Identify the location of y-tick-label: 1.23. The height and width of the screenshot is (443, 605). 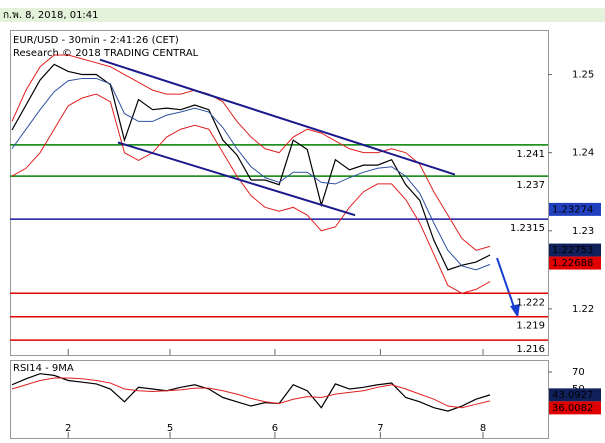
(583, 231).